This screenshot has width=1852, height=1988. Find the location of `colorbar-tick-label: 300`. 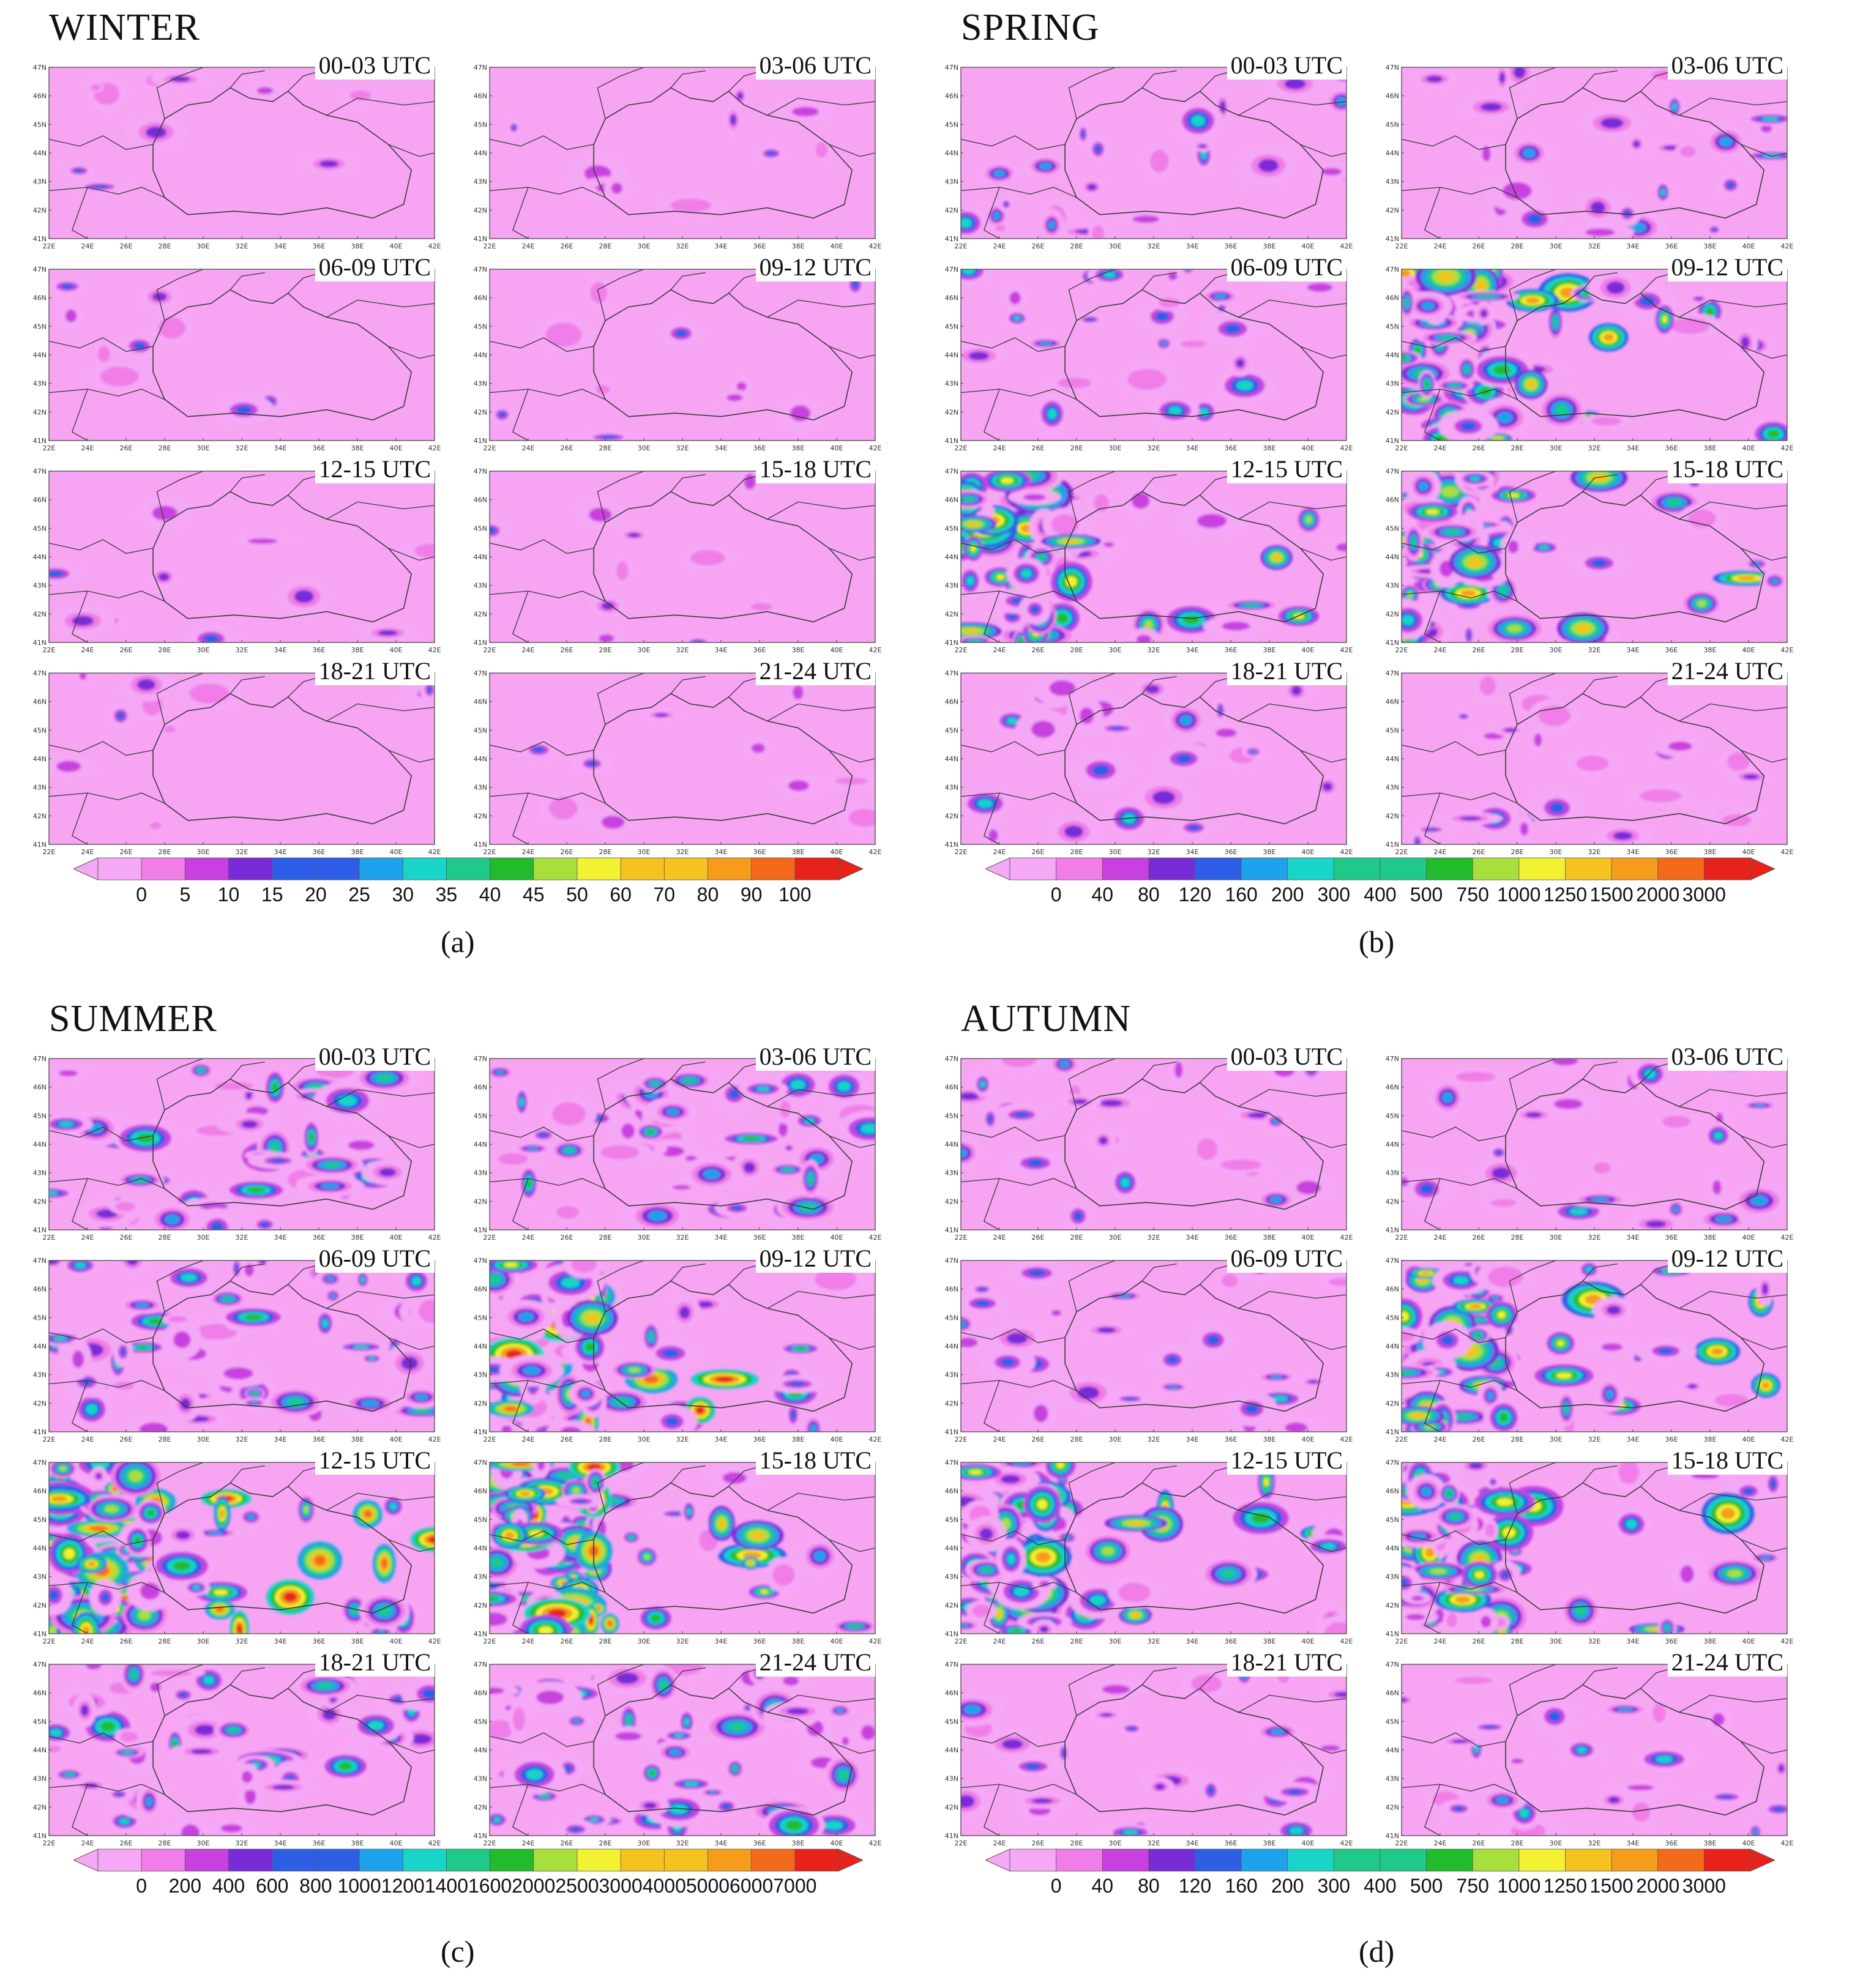

colorbar-tick-label: 300 is located at coordinates (1334, 895).